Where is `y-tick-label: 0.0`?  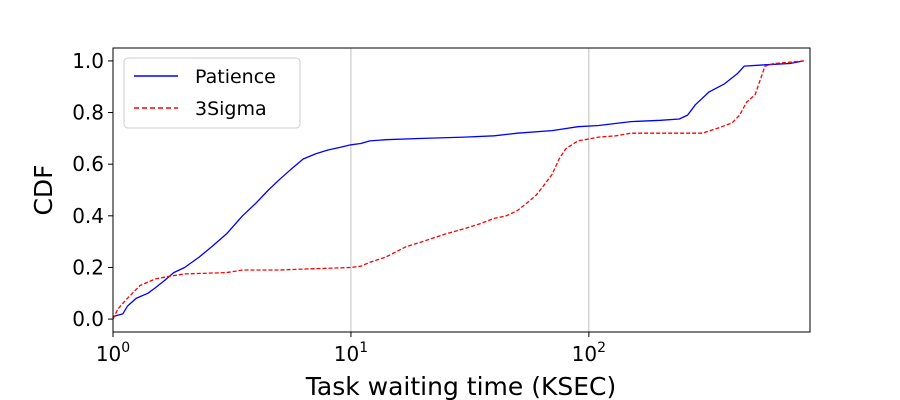
y-tick-label: 0.0 is located at coordinates (88, 319).